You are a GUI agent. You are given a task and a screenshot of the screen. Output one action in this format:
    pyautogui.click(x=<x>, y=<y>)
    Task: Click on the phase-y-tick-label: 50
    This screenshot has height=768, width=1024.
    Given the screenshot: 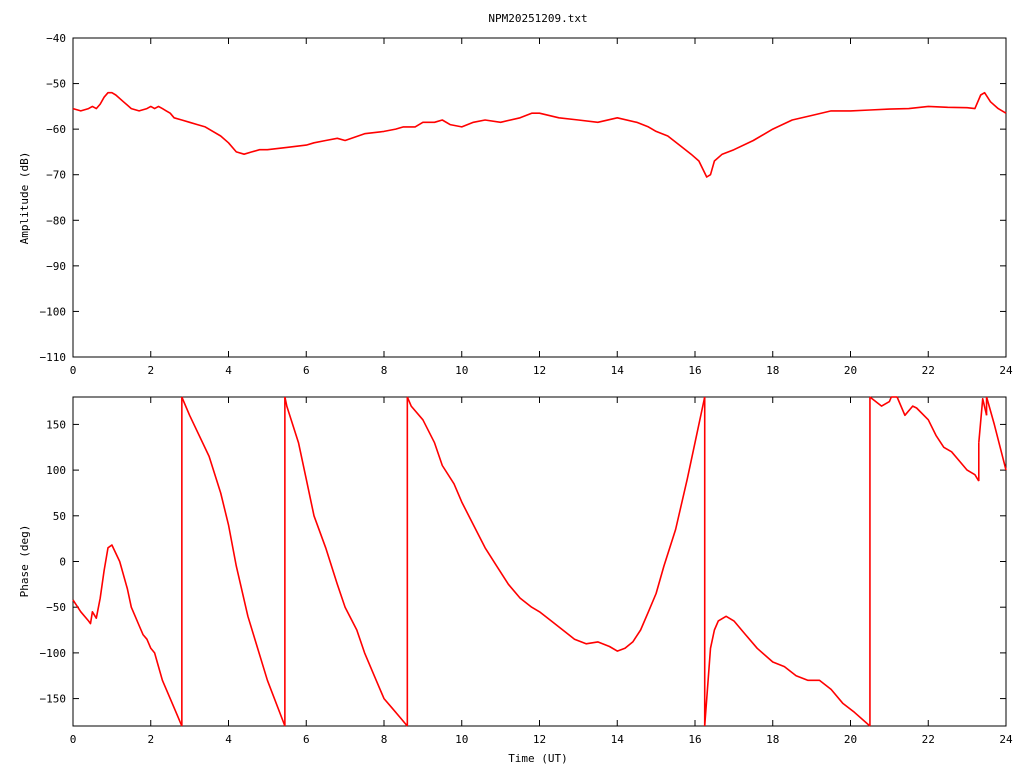 What is the action you would take?
    pyautogui.click(x=59, y=516)
    